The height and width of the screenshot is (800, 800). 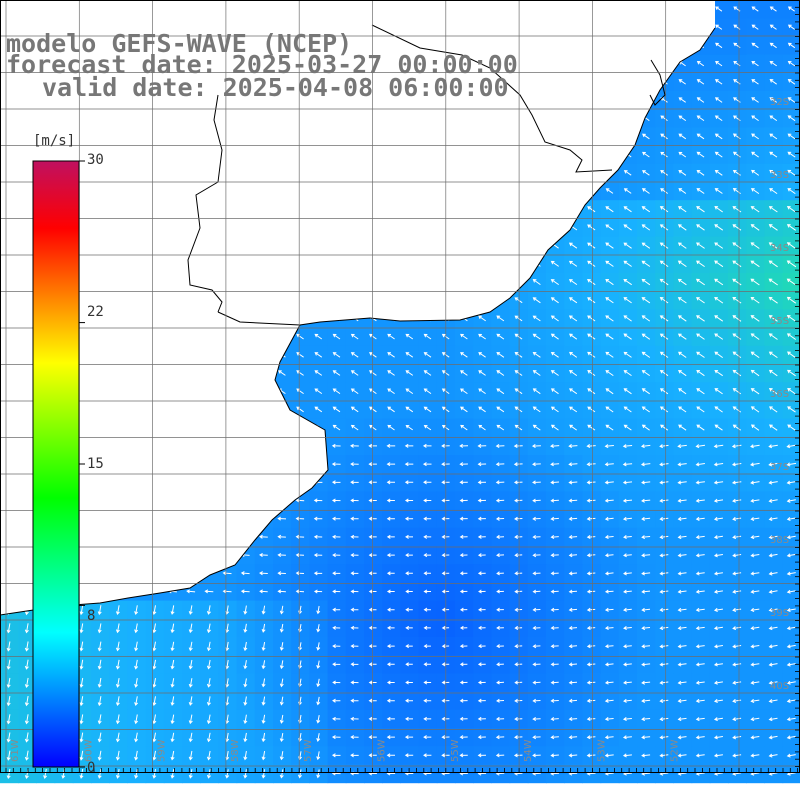 I want to click on lat-label: 35S, so click(x=779, y=321).